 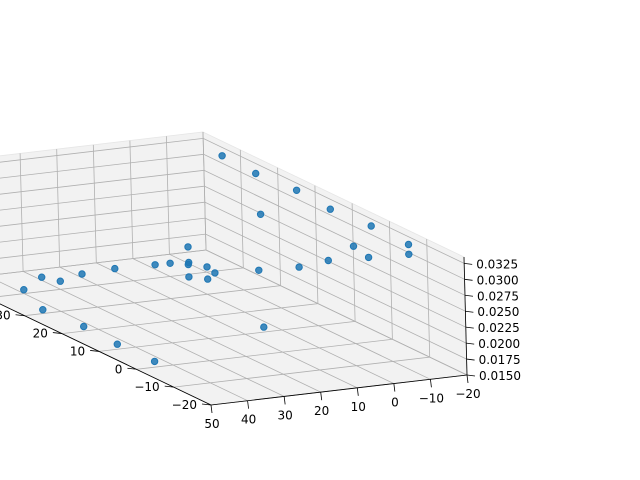 I want to click on y-tick-label: −10, so click(x=146, y=387).